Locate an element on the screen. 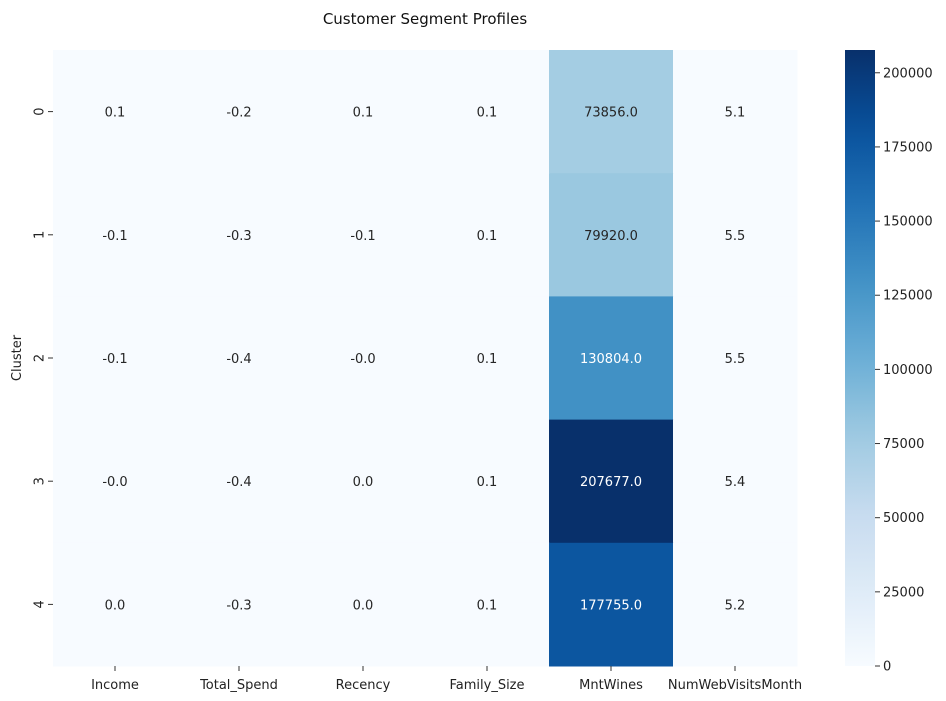 The width and height of the screenshot is (946, 701). x-tick-label: Family_Size is located at coordinates (486, 685).